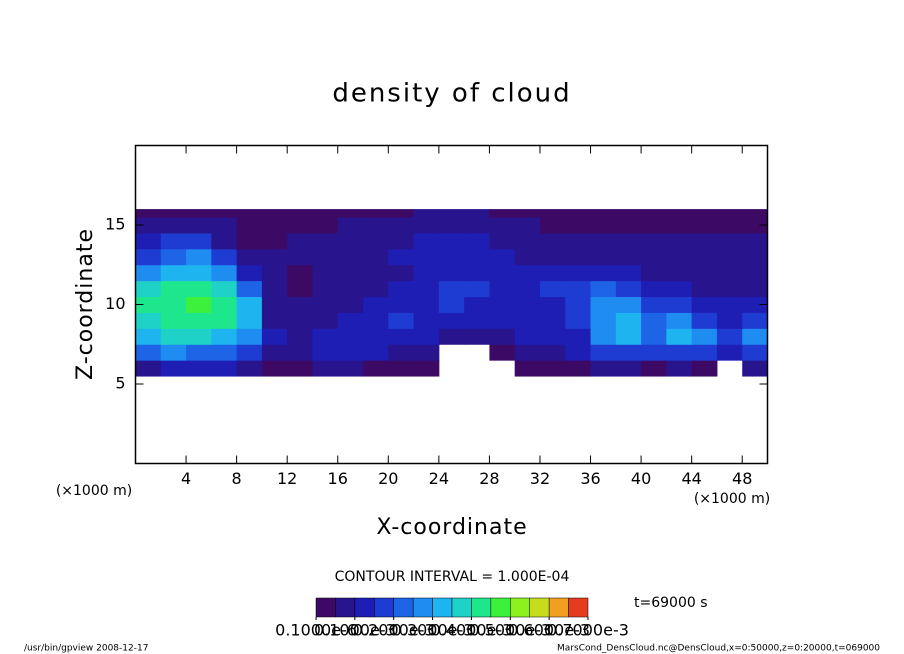 The width and height of the screenshot is (904, 654). What do you see at coordinates (439, 478) in the screenshot?
I see `x-tick-label: 24` at bounding box center [439, 478].